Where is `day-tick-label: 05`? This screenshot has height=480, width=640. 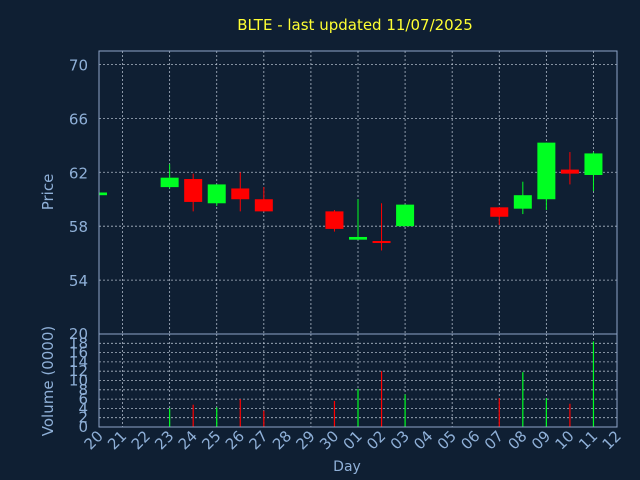
day-tick-label: 05 is located at coordinates (447, 440).